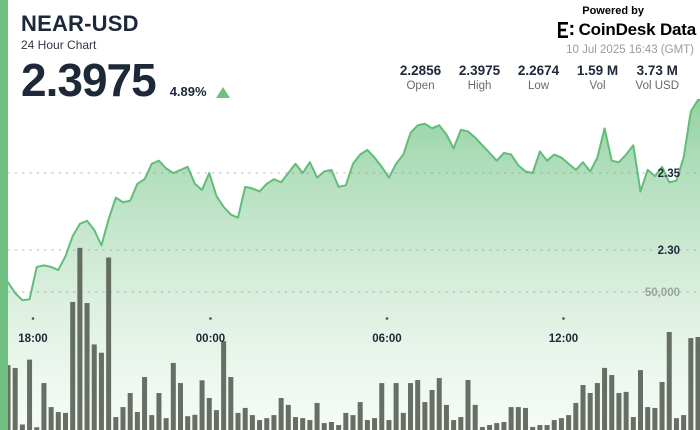  I want to click on x-axis-label: 12:00, so click(563, 339).